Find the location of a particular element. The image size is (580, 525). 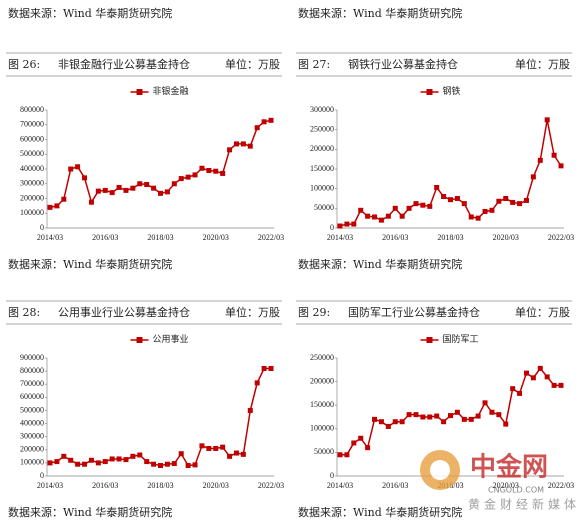

legend-label: 非银金融 is located at coordinates (171, 90).